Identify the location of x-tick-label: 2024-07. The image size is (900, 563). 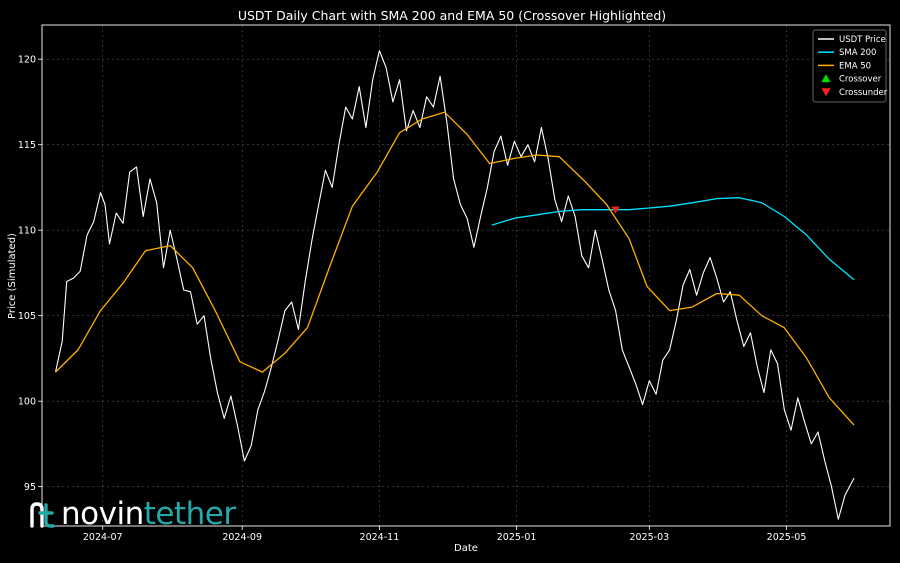
(103, 537).